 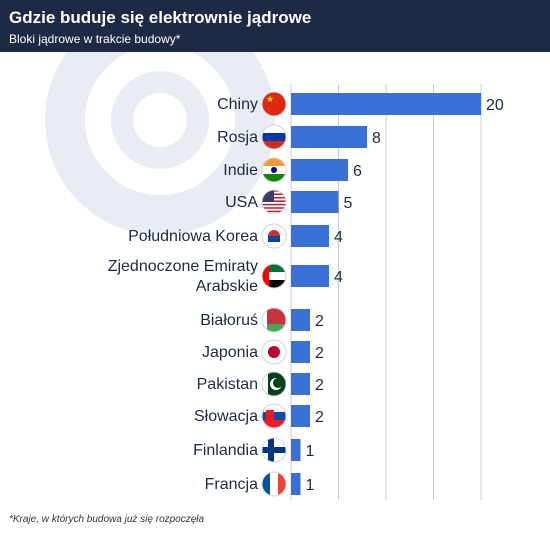 I want to click on belarus-flag-icon-ring, so click(x=274, y=320).